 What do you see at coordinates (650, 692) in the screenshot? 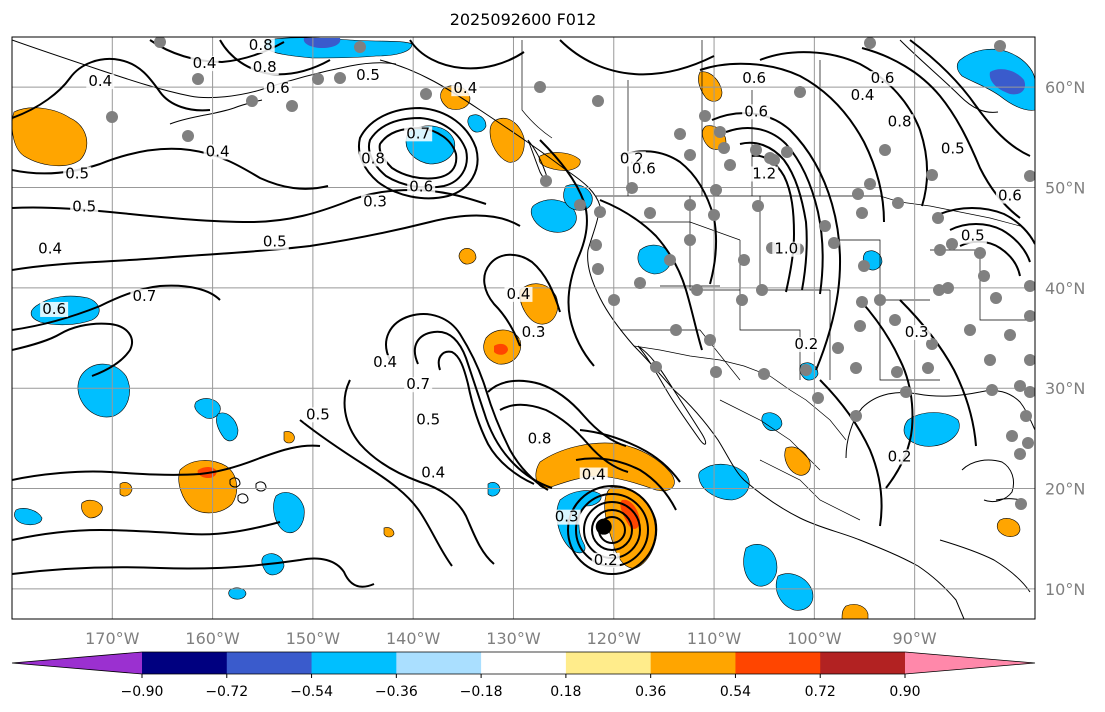
I see `colorbar-tick-label: 0.36` at bounding box center [650, 692].